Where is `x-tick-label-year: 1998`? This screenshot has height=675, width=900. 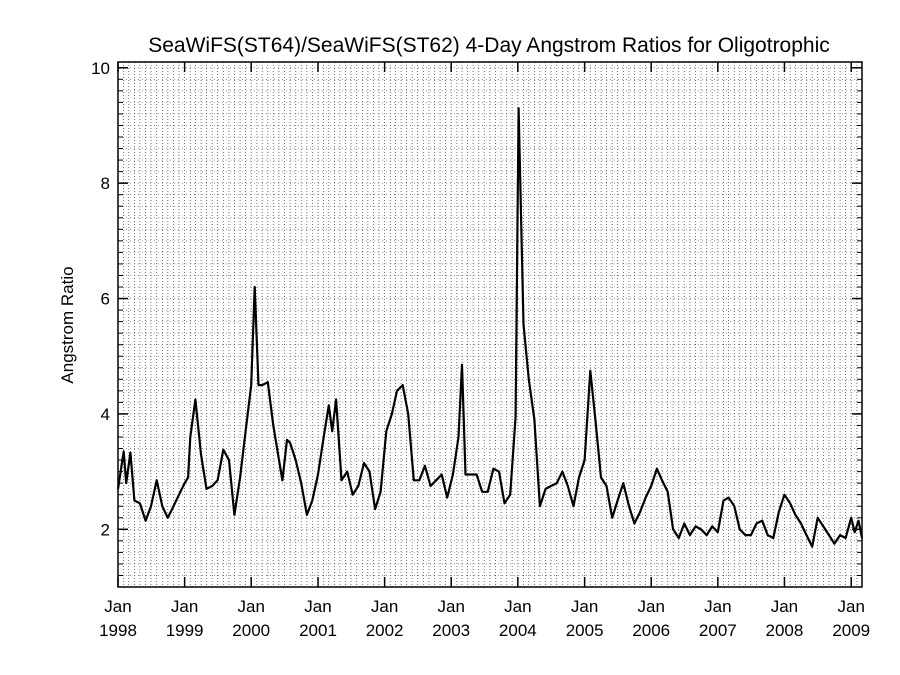
x-tick-label-year: 1998 is located at coordinates (118, 630).